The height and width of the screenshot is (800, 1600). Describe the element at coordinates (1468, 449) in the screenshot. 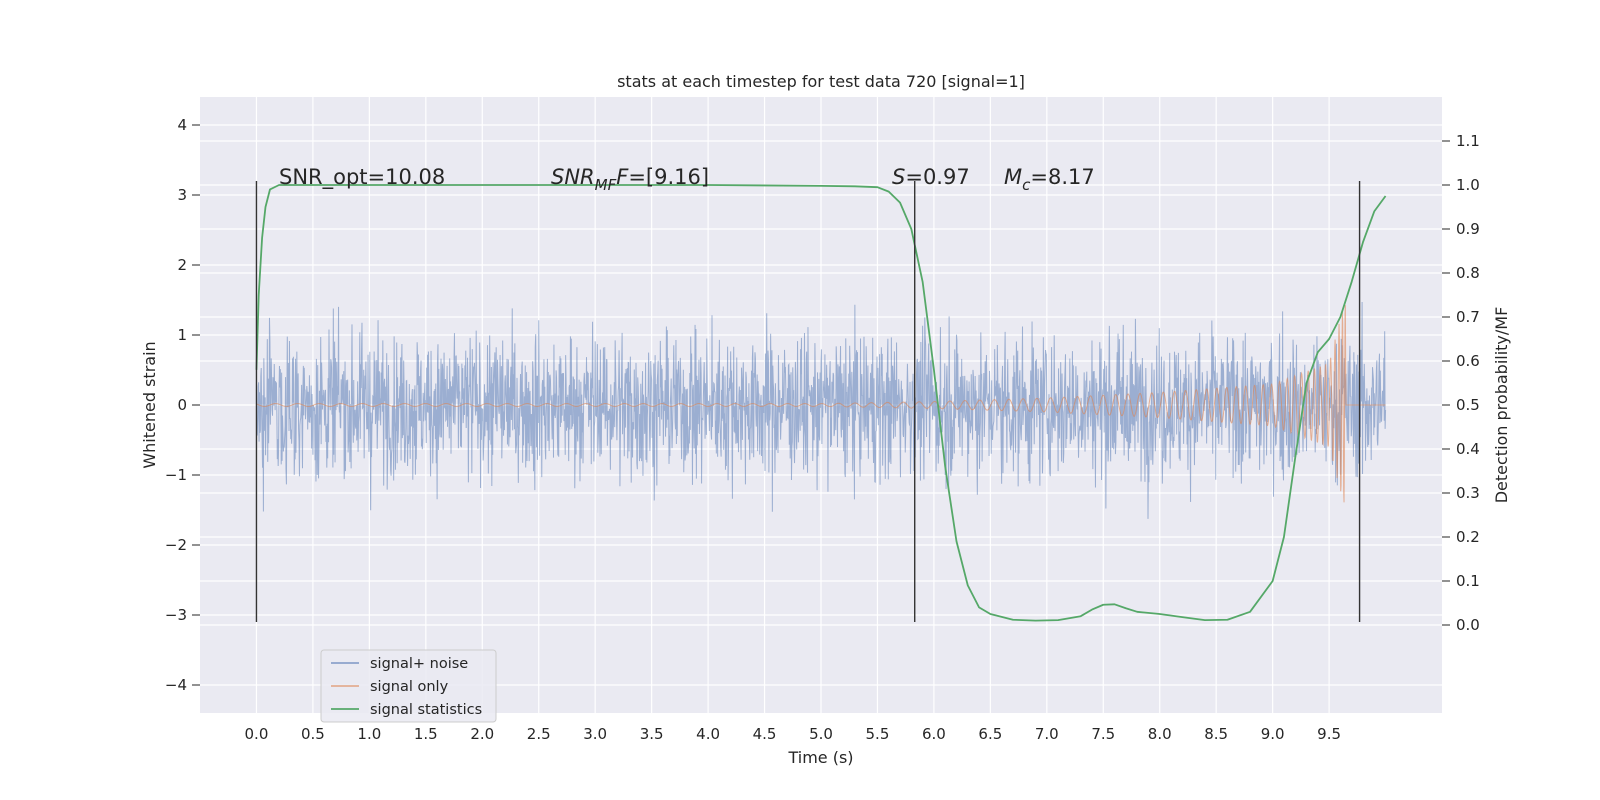

I see `y2-tick-label: 0.4` at that location.